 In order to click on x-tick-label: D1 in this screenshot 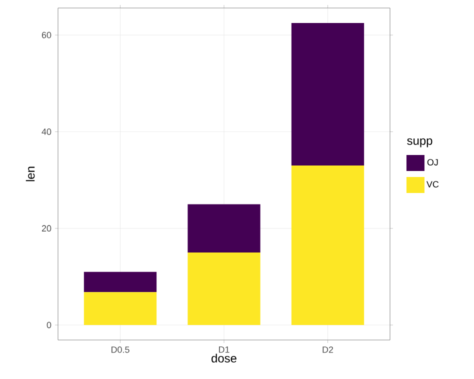, I will do `click(224, 349)`.